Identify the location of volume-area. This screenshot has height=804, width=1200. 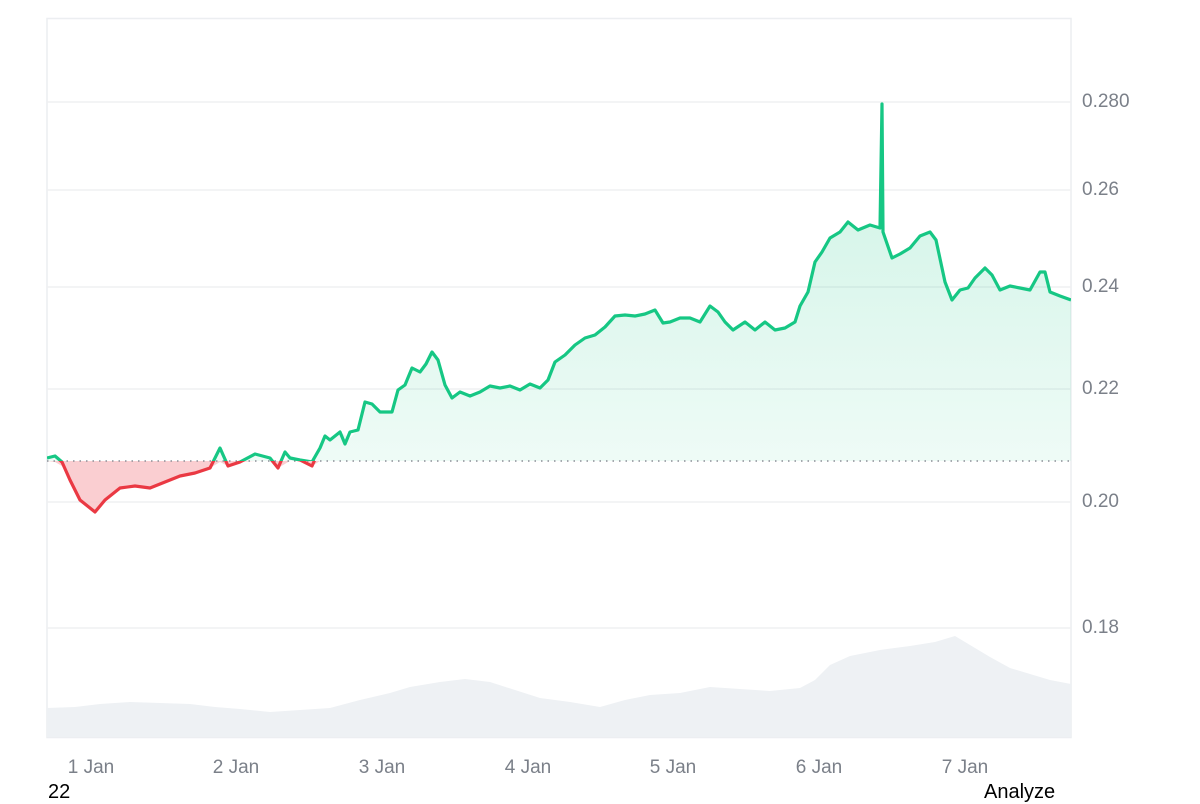
(559, 686).